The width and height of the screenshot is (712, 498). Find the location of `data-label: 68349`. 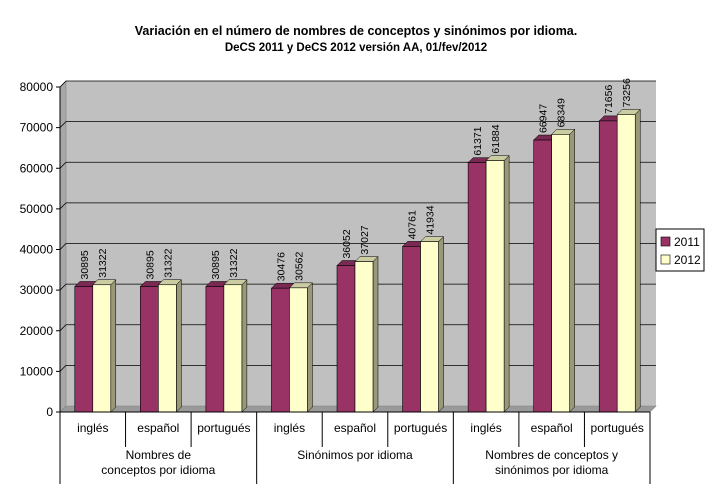

data-label: 68349 is located at coordinates (562, 112).